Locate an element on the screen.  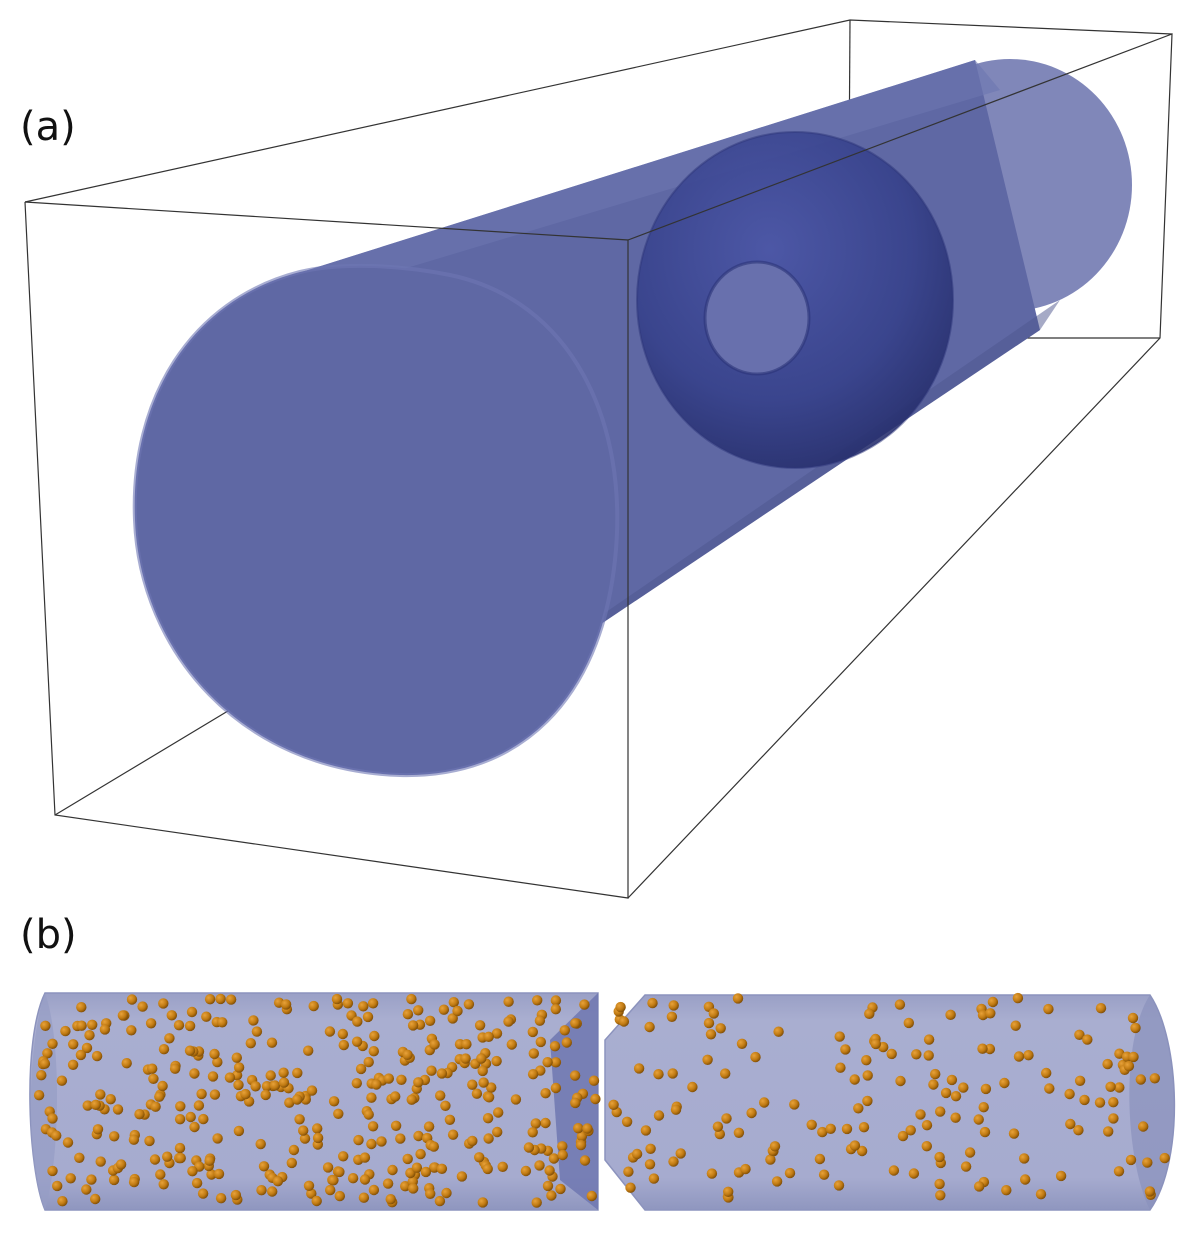
panel-a-label: (a) is located at coordinates (48, 127).